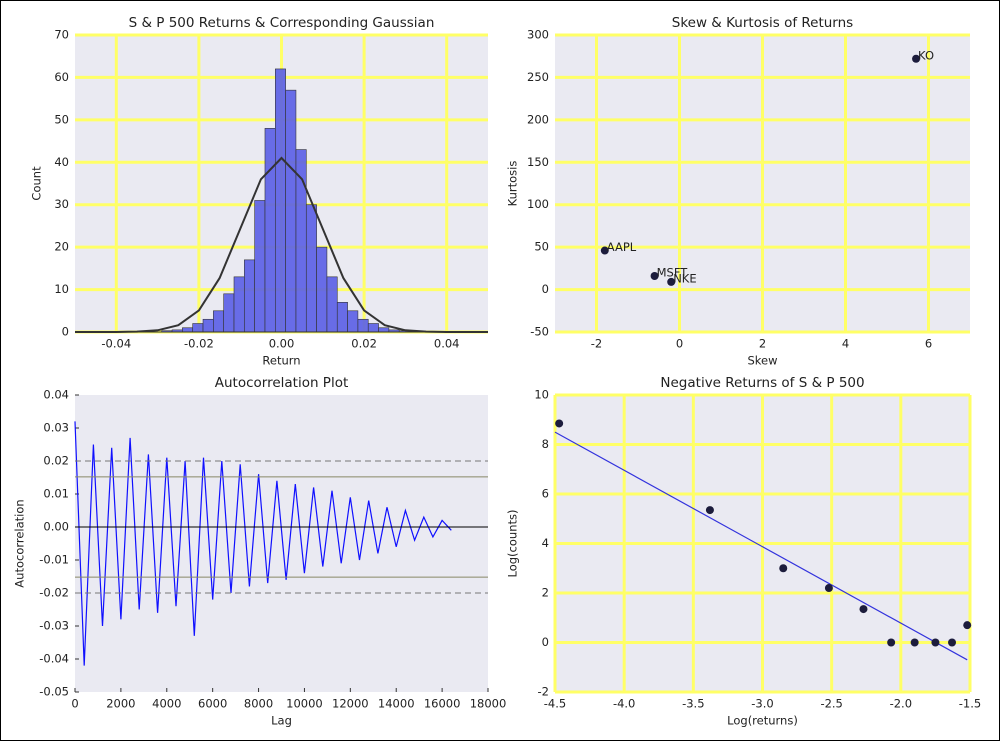 Image resolution: width=1000 pixels, height=741 pixels. Describe the element at coordinates (212, 704) in the screenshot. I see `x-tick-label: 6000` at that location.